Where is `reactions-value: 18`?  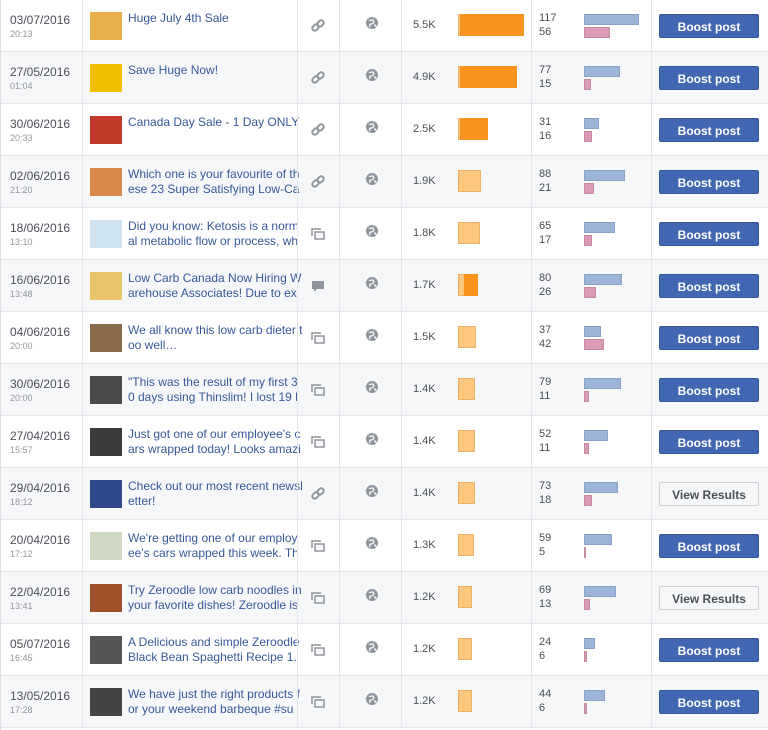 reactions-value: 18 is located at coordinates (545, 500).